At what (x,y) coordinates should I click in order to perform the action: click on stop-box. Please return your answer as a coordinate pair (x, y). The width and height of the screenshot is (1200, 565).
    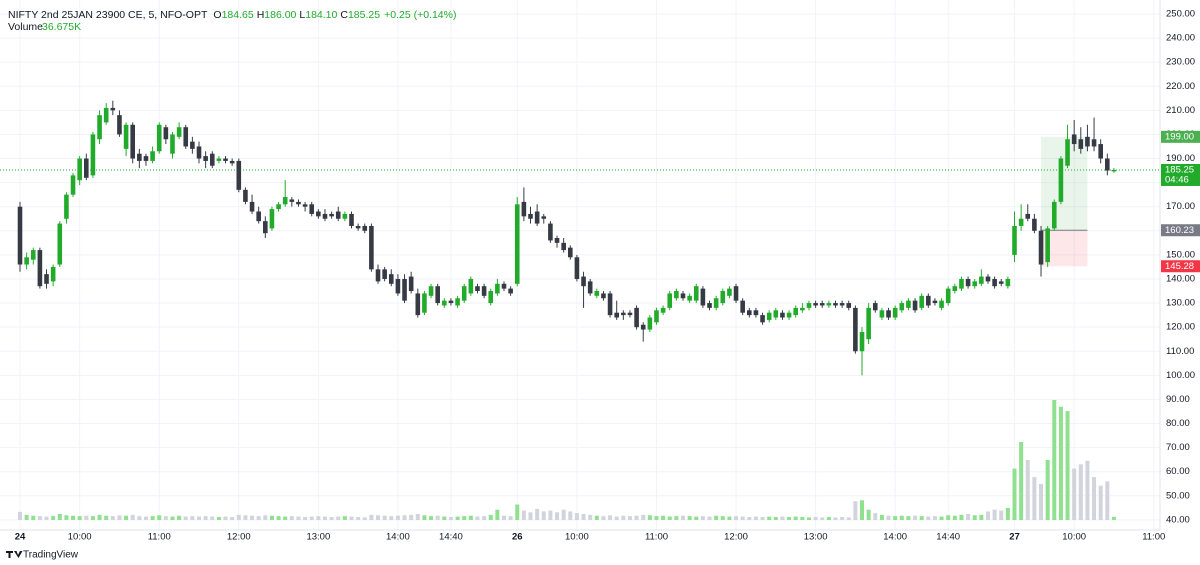
    Looking at the image, I should click on (1180, 266).